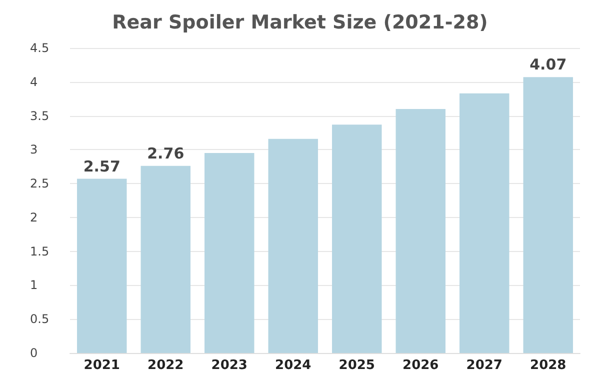 This screenshot has height=380, width=600. I want to click on y-tick-label: 0, so click(34, 353).